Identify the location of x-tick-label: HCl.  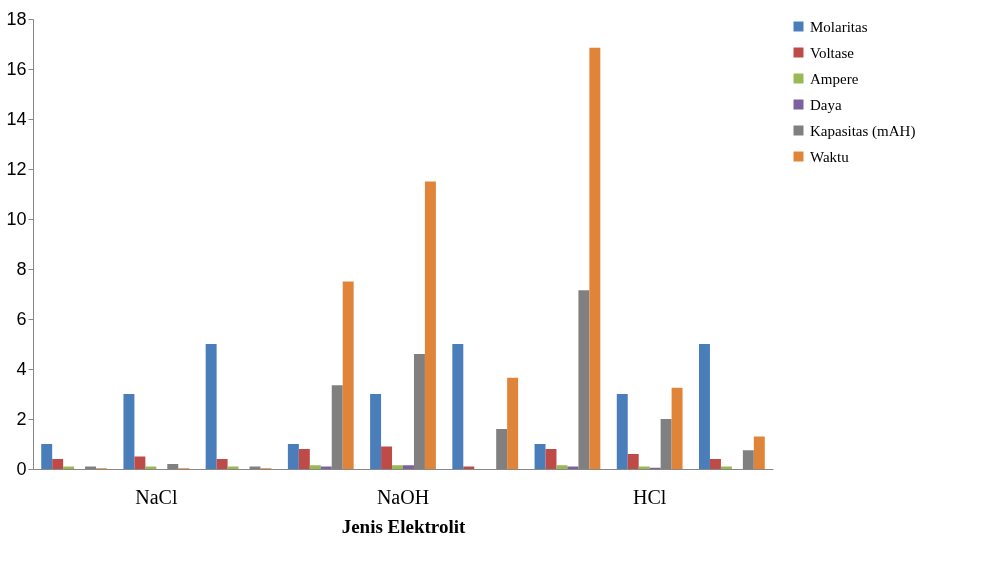
(649, 496).